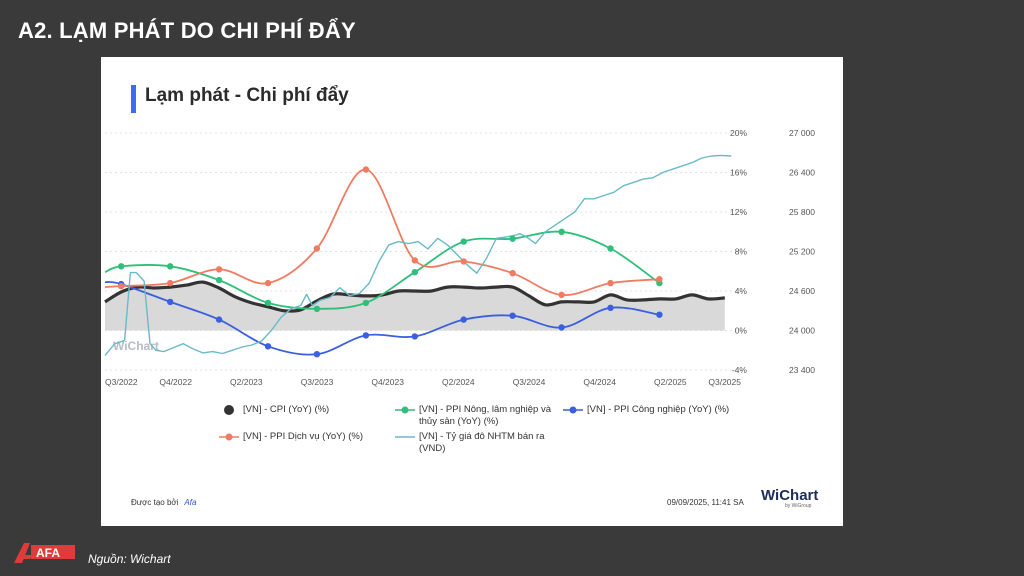 This screenshot has width=1024, height=576. What do you see at coordinates (414, 296) in the screenshot?
I see `series-line-cpi` at bounding box center [414, 296].